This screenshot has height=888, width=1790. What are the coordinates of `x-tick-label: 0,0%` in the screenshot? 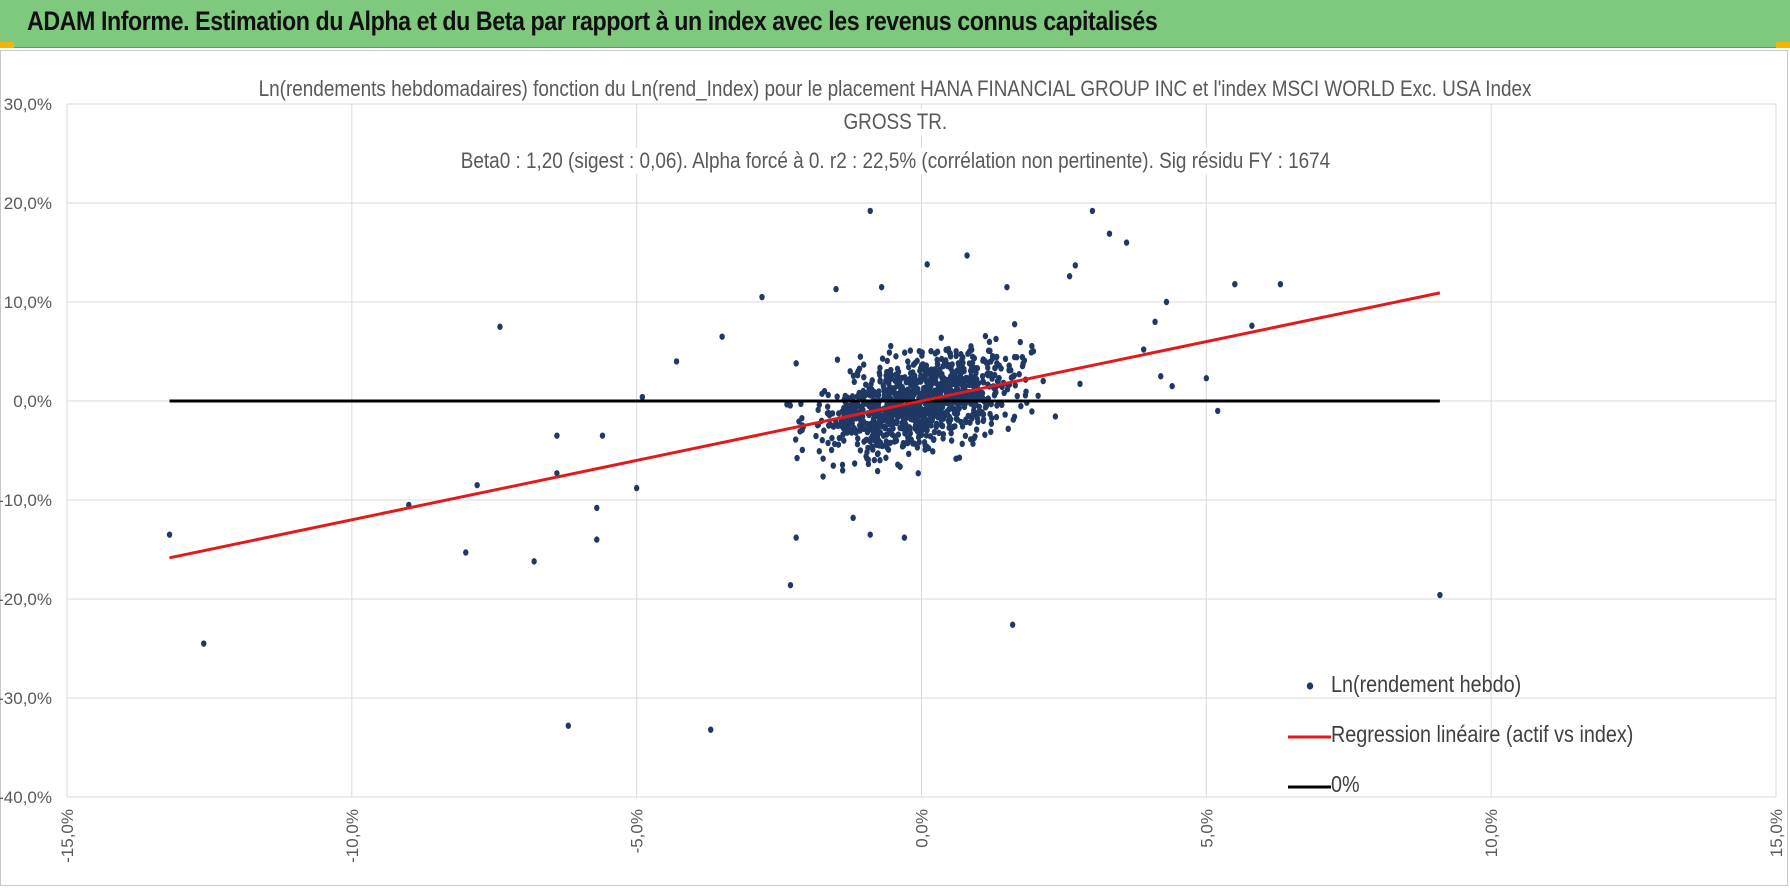 It's located at (922, 828).